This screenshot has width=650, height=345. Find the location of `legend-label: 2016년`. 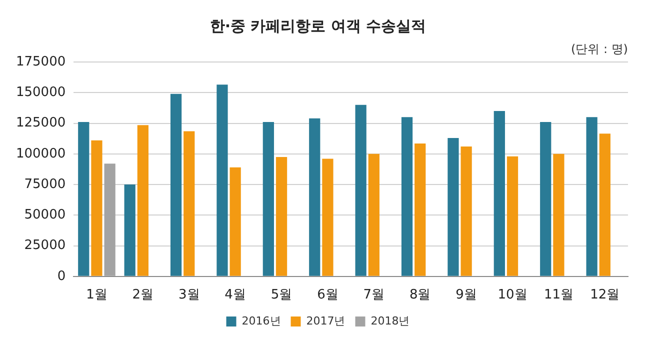

legend-label: 2016년 is located at coordinates (261, 321).